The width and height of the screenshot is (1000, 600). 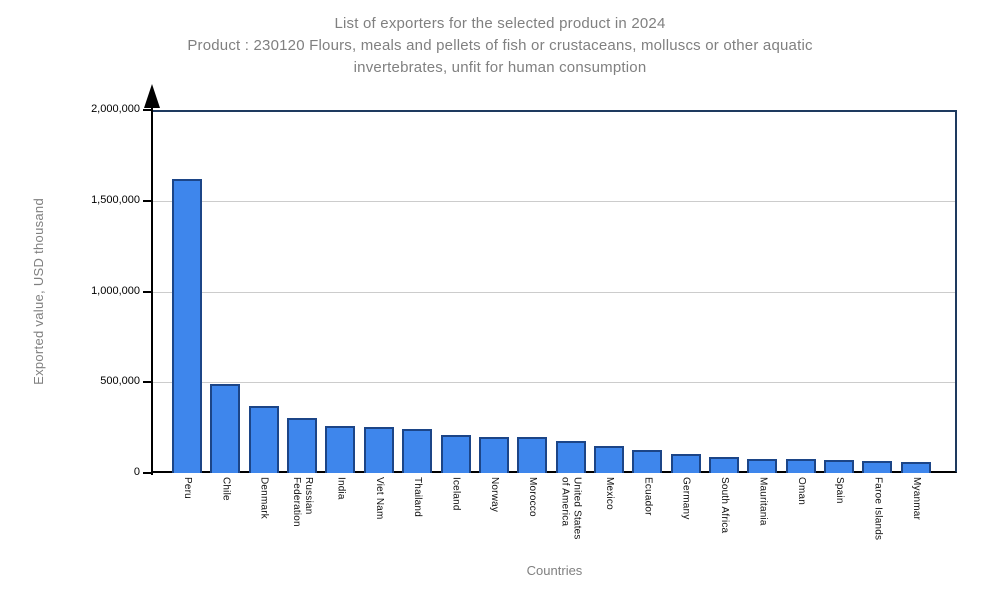 I want to click on bar-peru, so click(x=187, y=326).